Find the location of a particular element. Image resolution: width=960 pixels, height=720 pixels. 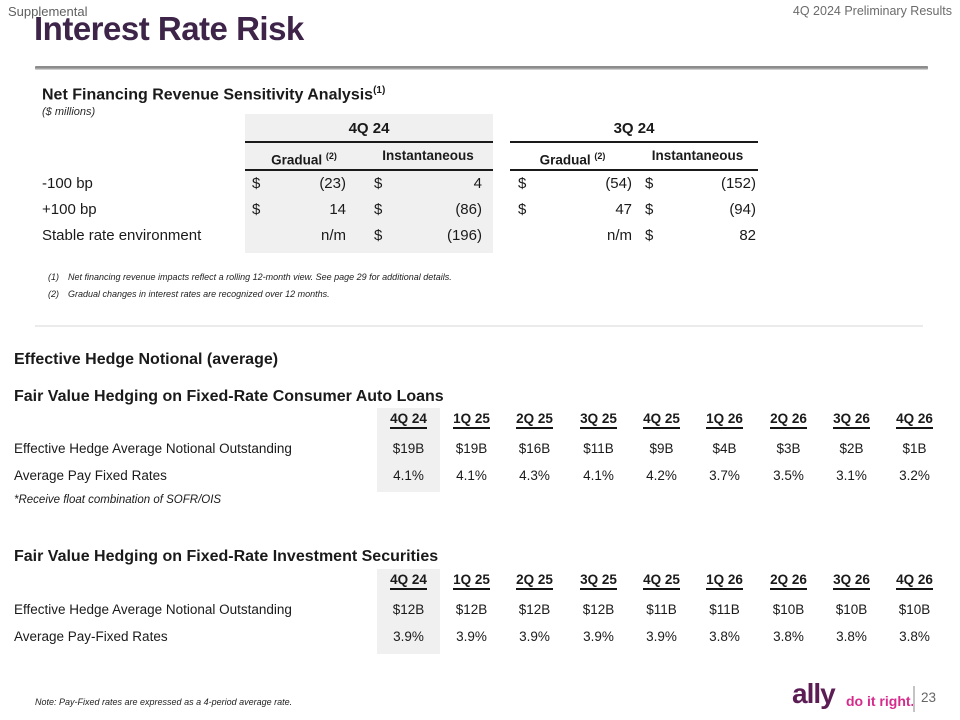

table-cell: $2B is located at coordinates (851, 448).